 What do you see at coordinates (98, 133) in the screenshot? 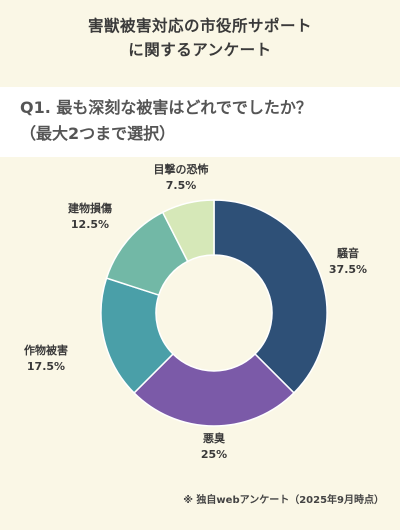
I see `question-note: （最大2つまで選択）` at bounding box center [98, 133].